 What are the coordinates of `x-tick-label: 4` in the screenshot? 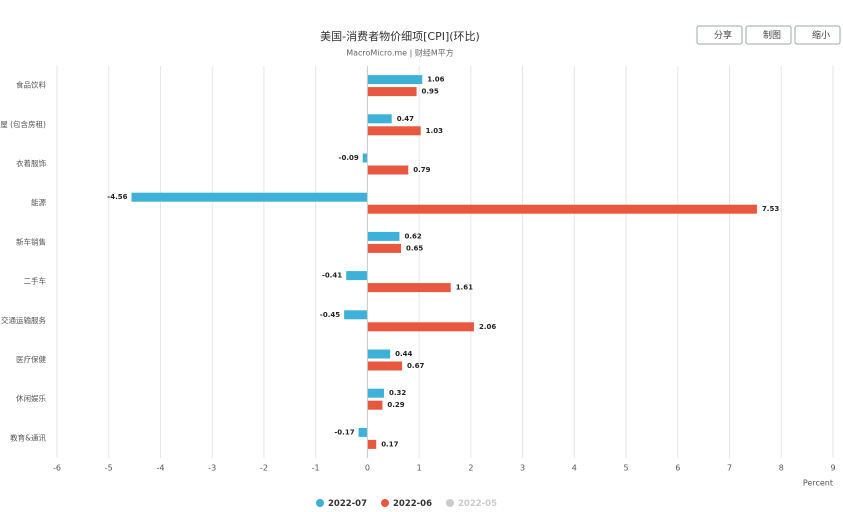 It's located at (574, 468).